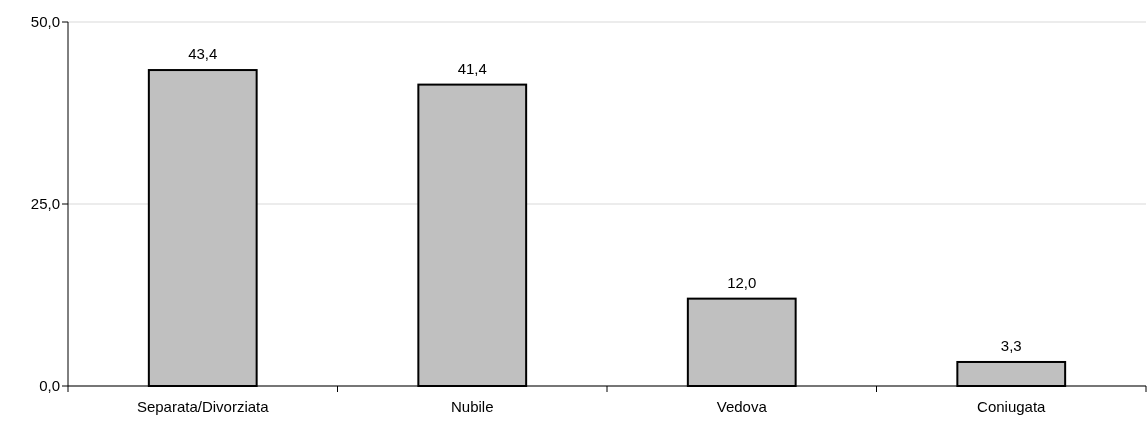  Describe the element at coordinates (742, 406) in the screenshot. I see `x-tick-label: Vedova` at that location.